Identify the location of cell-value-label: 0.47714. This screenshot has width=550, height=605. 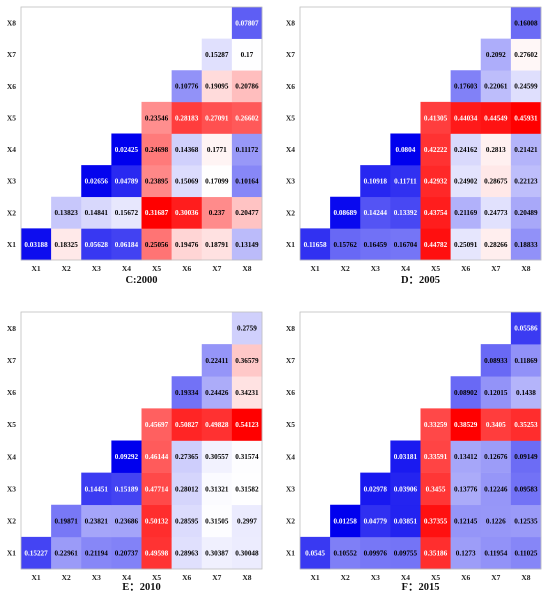
(157, 489).